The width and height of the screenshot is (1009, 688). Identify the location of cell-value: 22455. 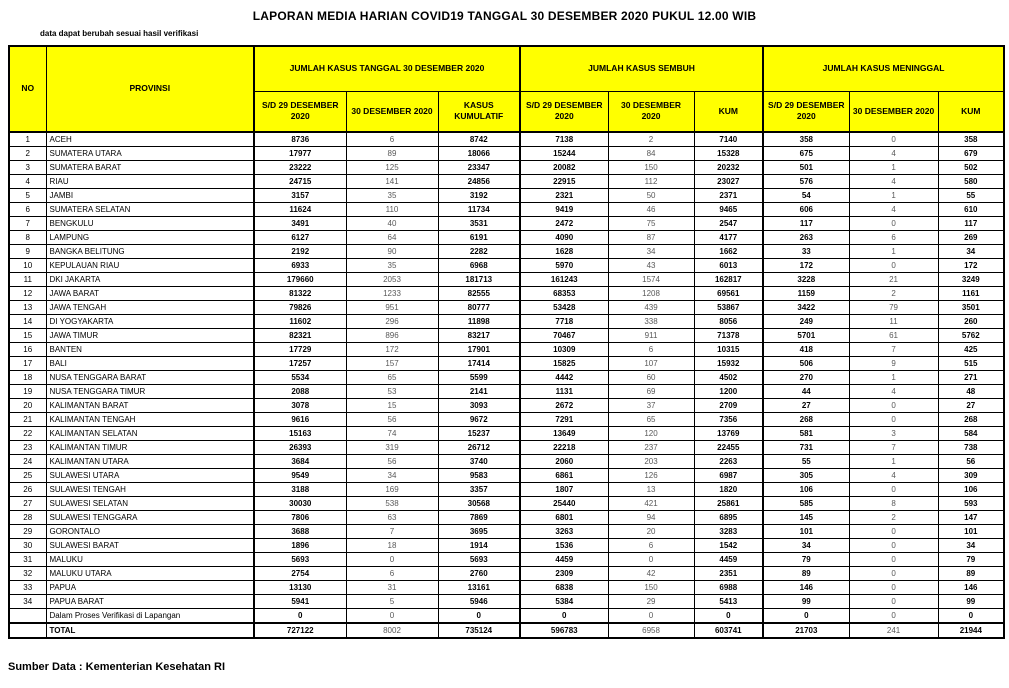
(728, 447).